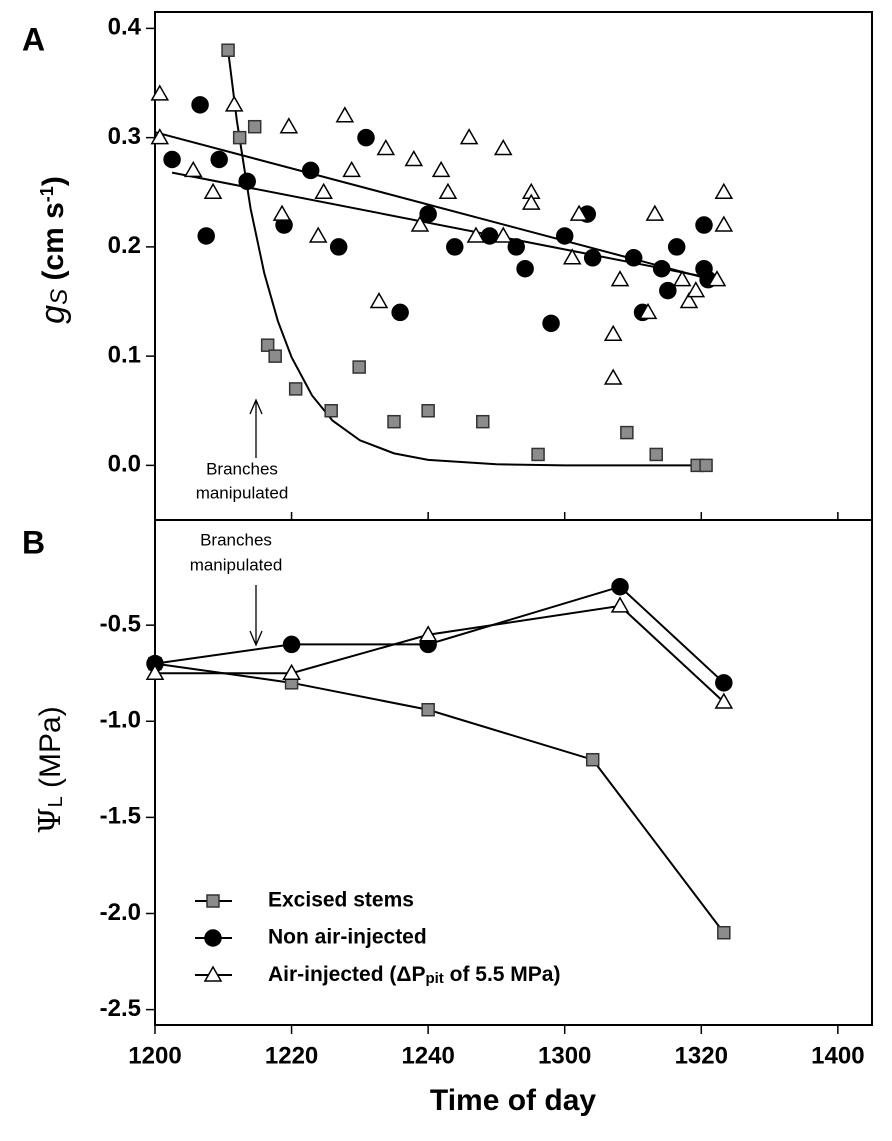 This screenshot has height=1141, width=892. What do you see at coordinates (837, 1055) in the screenshot?
I see `x-tick-label: 1400` at bounding box center [837, 1055].